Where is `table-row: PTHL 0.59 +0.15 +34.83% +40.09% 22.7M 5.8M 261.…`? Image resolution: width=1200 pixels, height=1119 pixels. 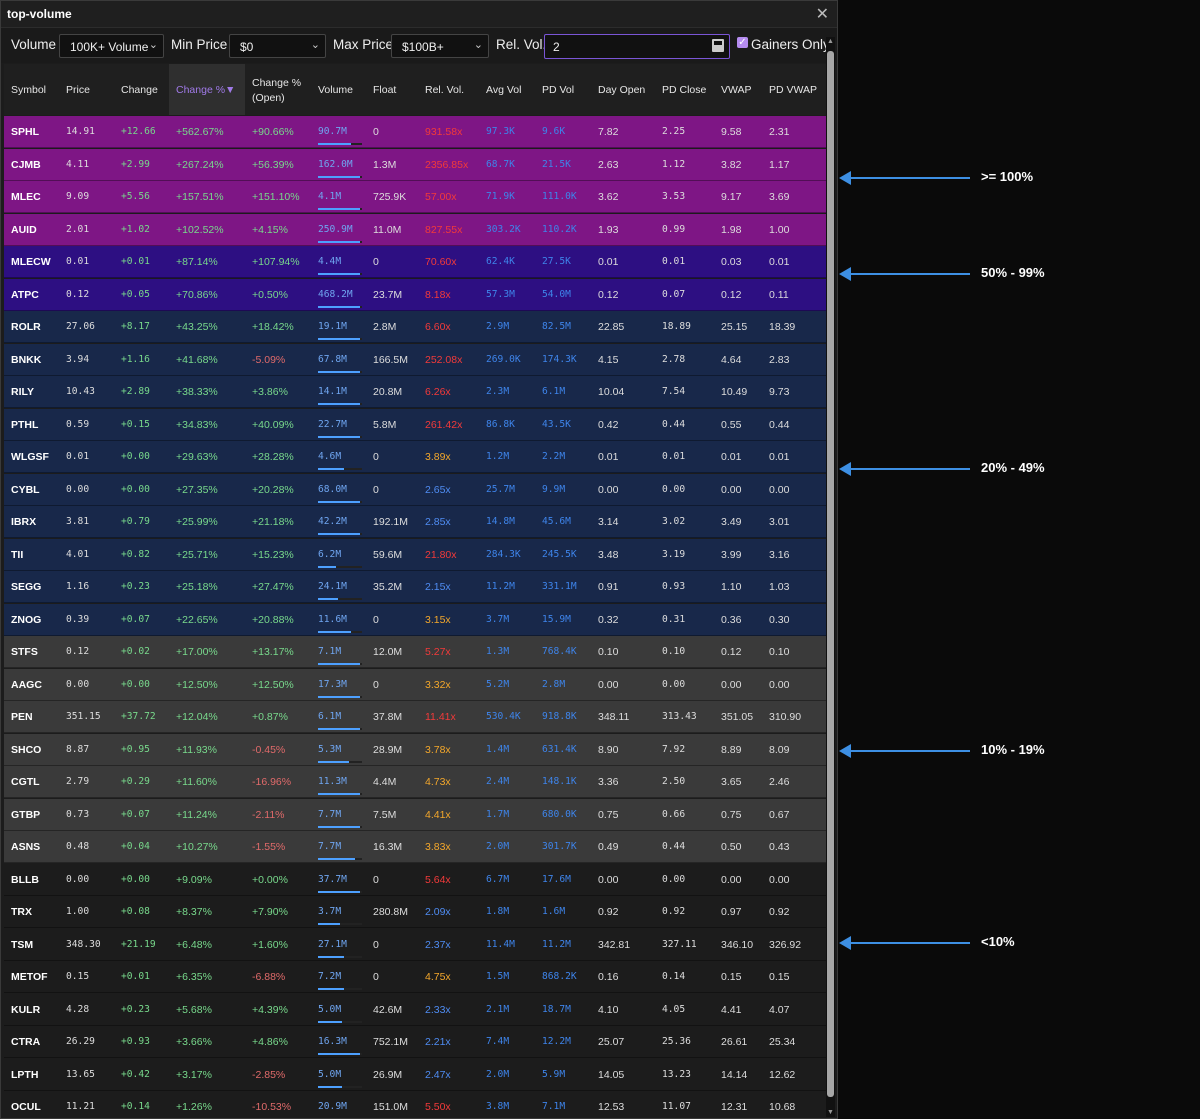
table-row: PTHL 0.59 +0.15 +34.83% +40.09% 22.7M 5.8M 261.… is located at coordinates (415, 424).